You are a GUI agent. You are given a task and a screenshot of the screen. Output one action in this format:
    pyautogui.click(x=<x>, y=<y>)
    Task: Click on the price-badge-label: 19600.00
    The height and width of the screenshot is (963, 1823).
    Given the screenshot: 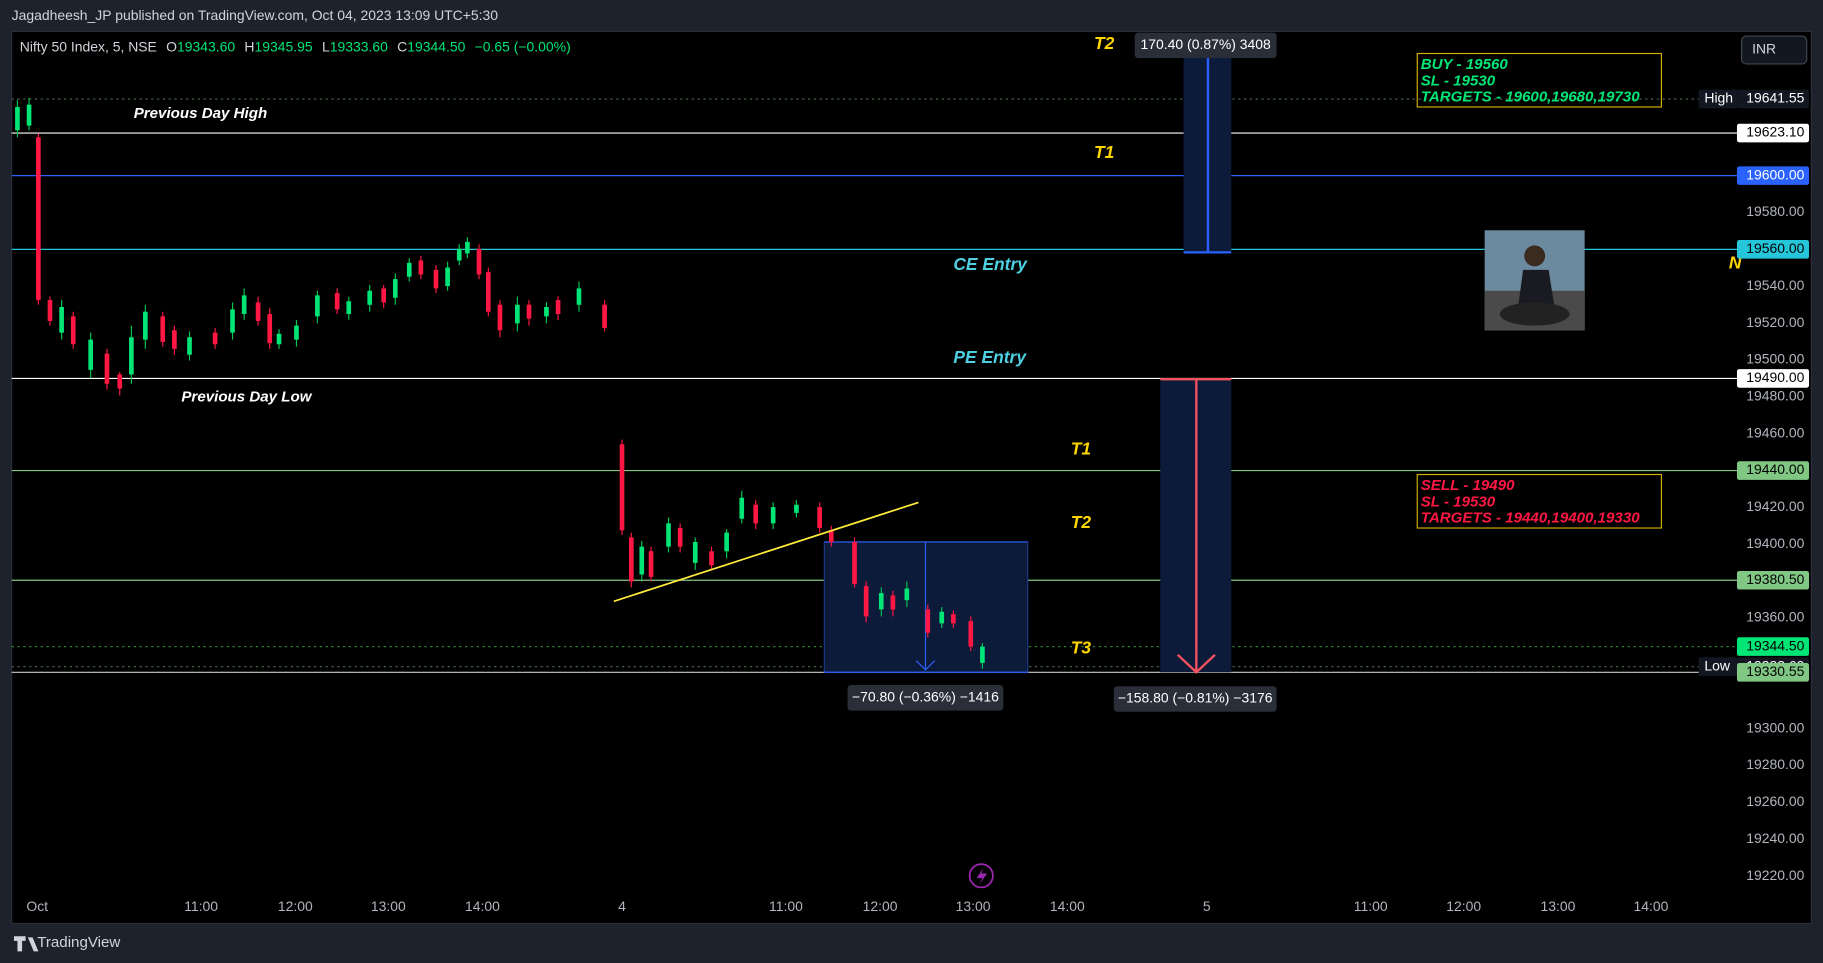 What is the action you would take?
    pyautogui.click(x=1775, y=174)
    